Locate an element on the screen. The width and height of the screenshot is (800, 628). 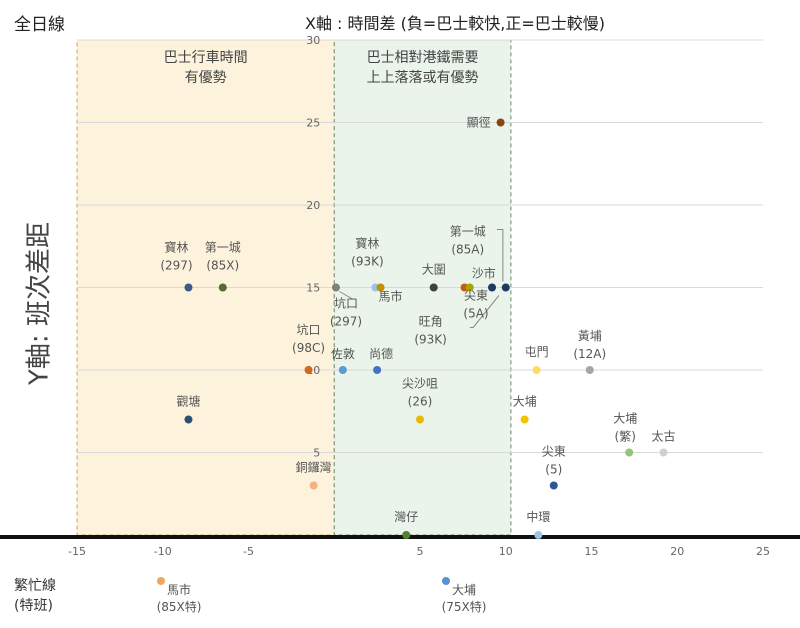
point-diyicheng-85x is located at coordinates (222, 287).